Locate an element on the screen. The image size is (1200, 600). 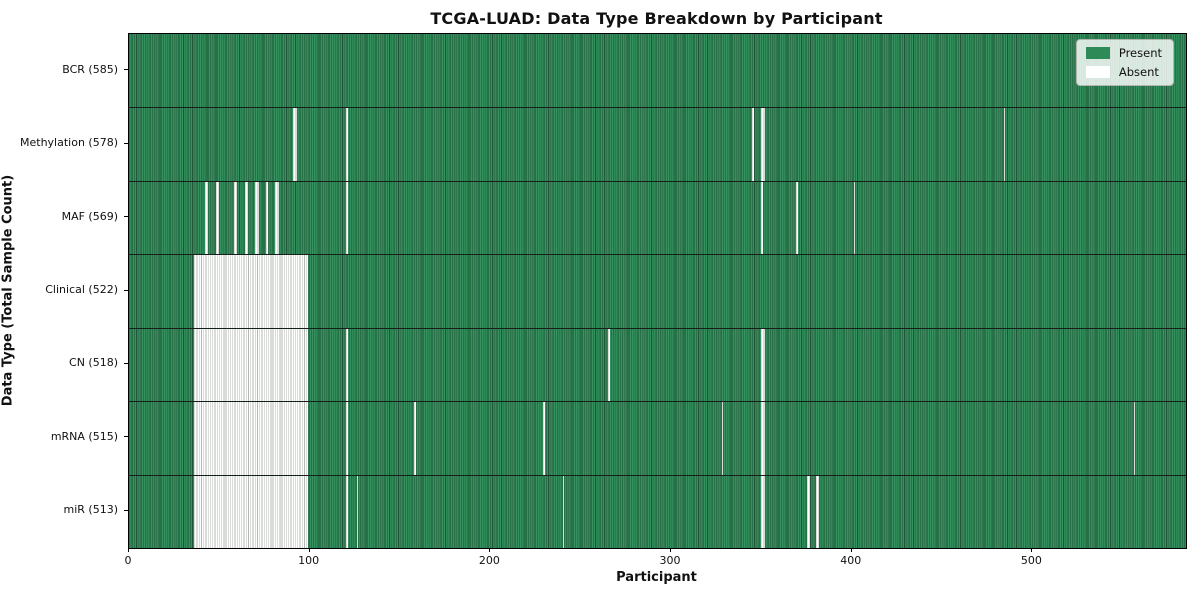
y-tick-label: miR (513) is located at coordinates (91, 510).